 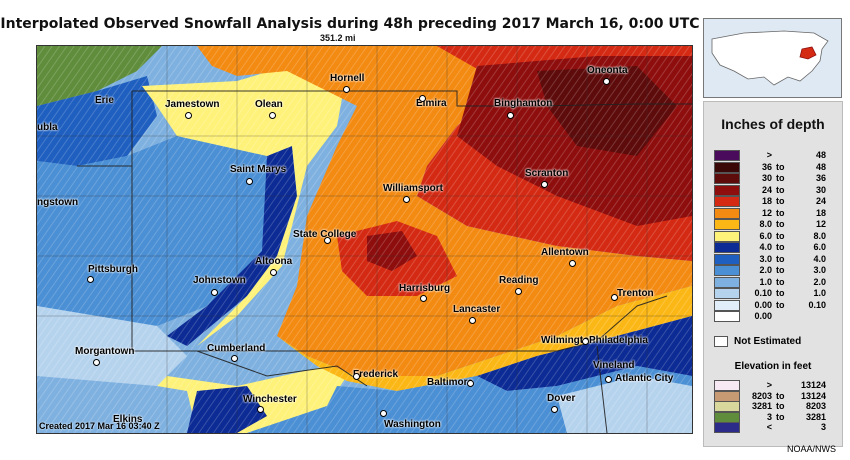 I want to click on city-label-wilmington: Wilmington, so click(x=568, y=340).